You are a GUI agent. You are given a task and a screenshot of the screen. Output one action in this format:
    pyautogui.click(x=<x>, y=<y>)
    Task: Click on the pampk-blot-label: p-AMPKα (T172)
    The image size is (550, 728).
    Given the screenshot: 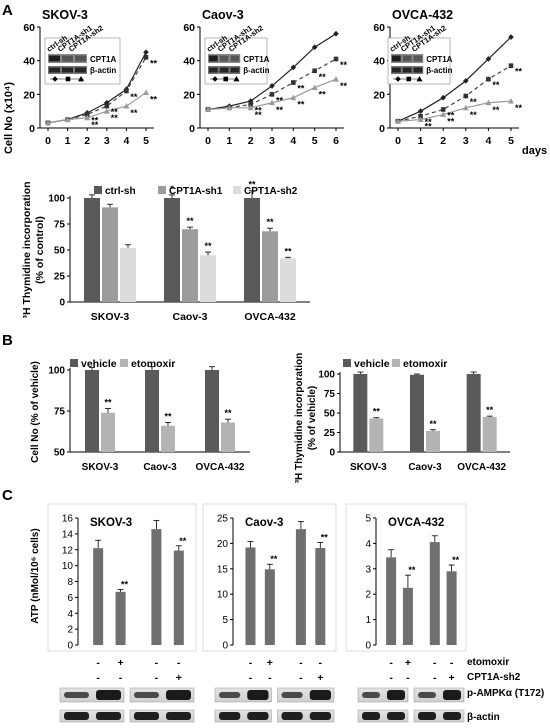 What is the action you would take?
    pyautogui.click(x=505, y=693)
    